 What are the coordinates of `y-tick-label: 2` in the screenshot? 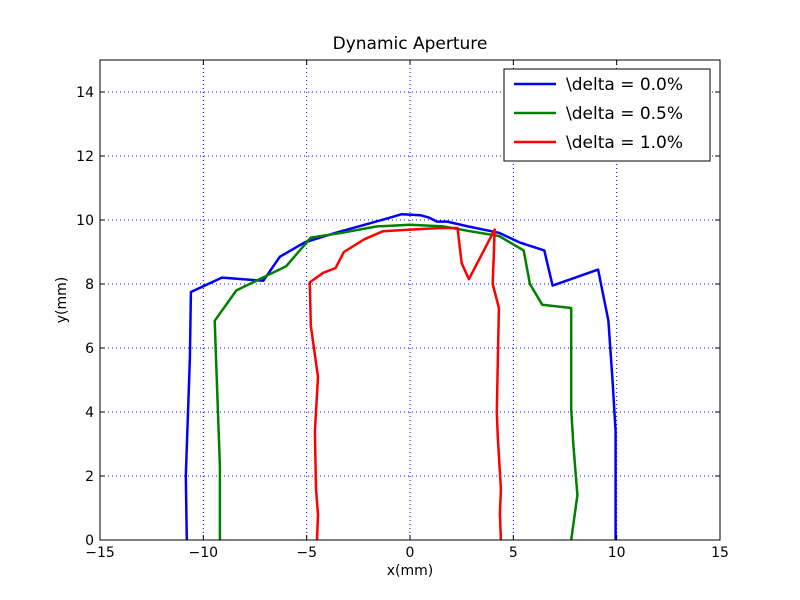 It's located at (89, 477).